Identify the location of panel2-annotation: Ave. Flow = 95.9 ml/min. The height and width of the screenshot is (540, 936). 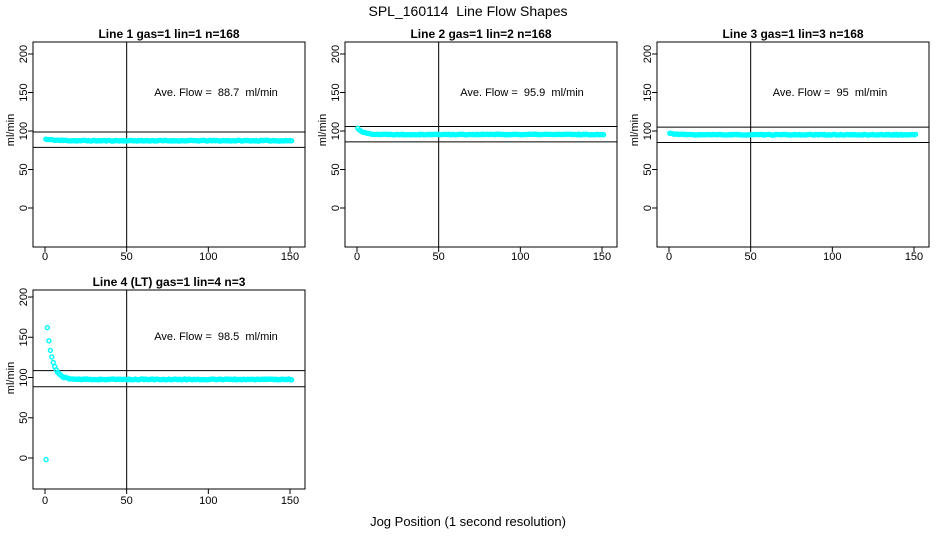
(522, 93).